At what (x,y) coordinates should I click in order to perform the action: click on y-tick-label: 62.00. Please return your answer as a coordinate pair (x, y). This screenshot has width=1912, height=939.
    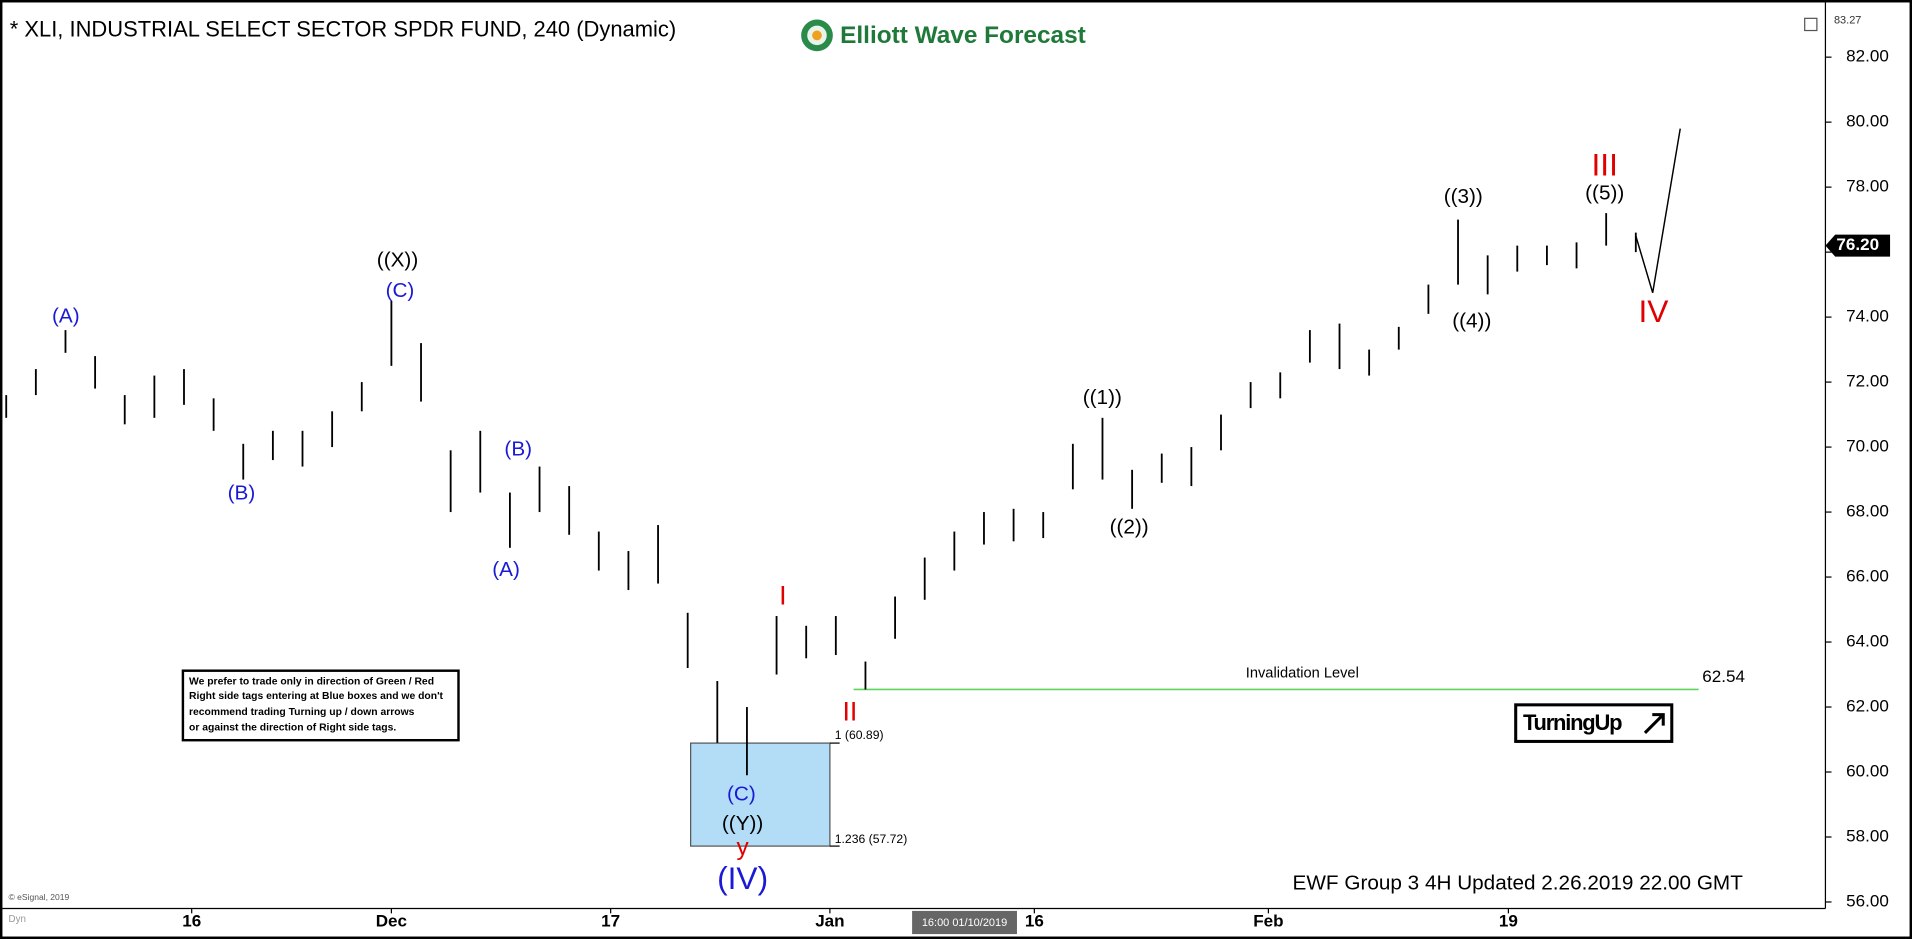
    Looking at the image, I should click on (1867, 706).